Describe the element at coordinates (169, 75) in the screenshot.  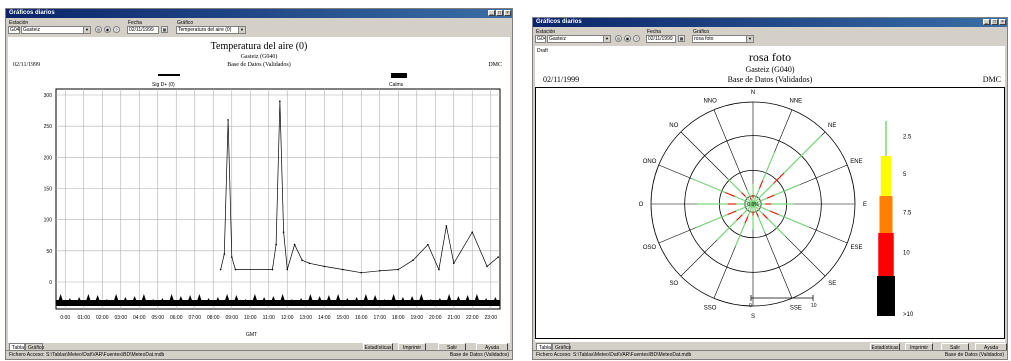
I see `legend-sig-line` at that location.